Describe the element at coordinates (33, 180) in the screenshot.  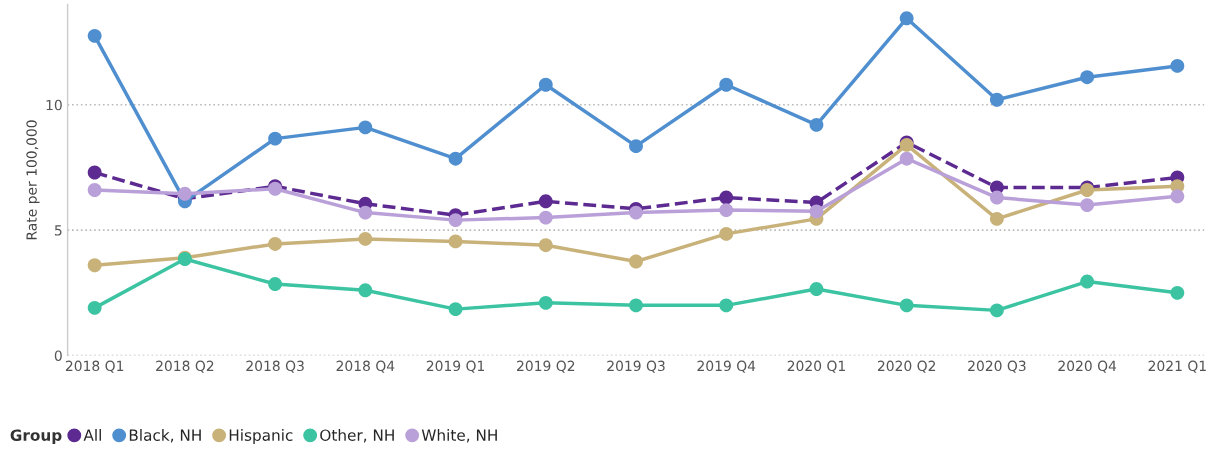
I see `y-axis-title: Rate per 100,000` at that location.